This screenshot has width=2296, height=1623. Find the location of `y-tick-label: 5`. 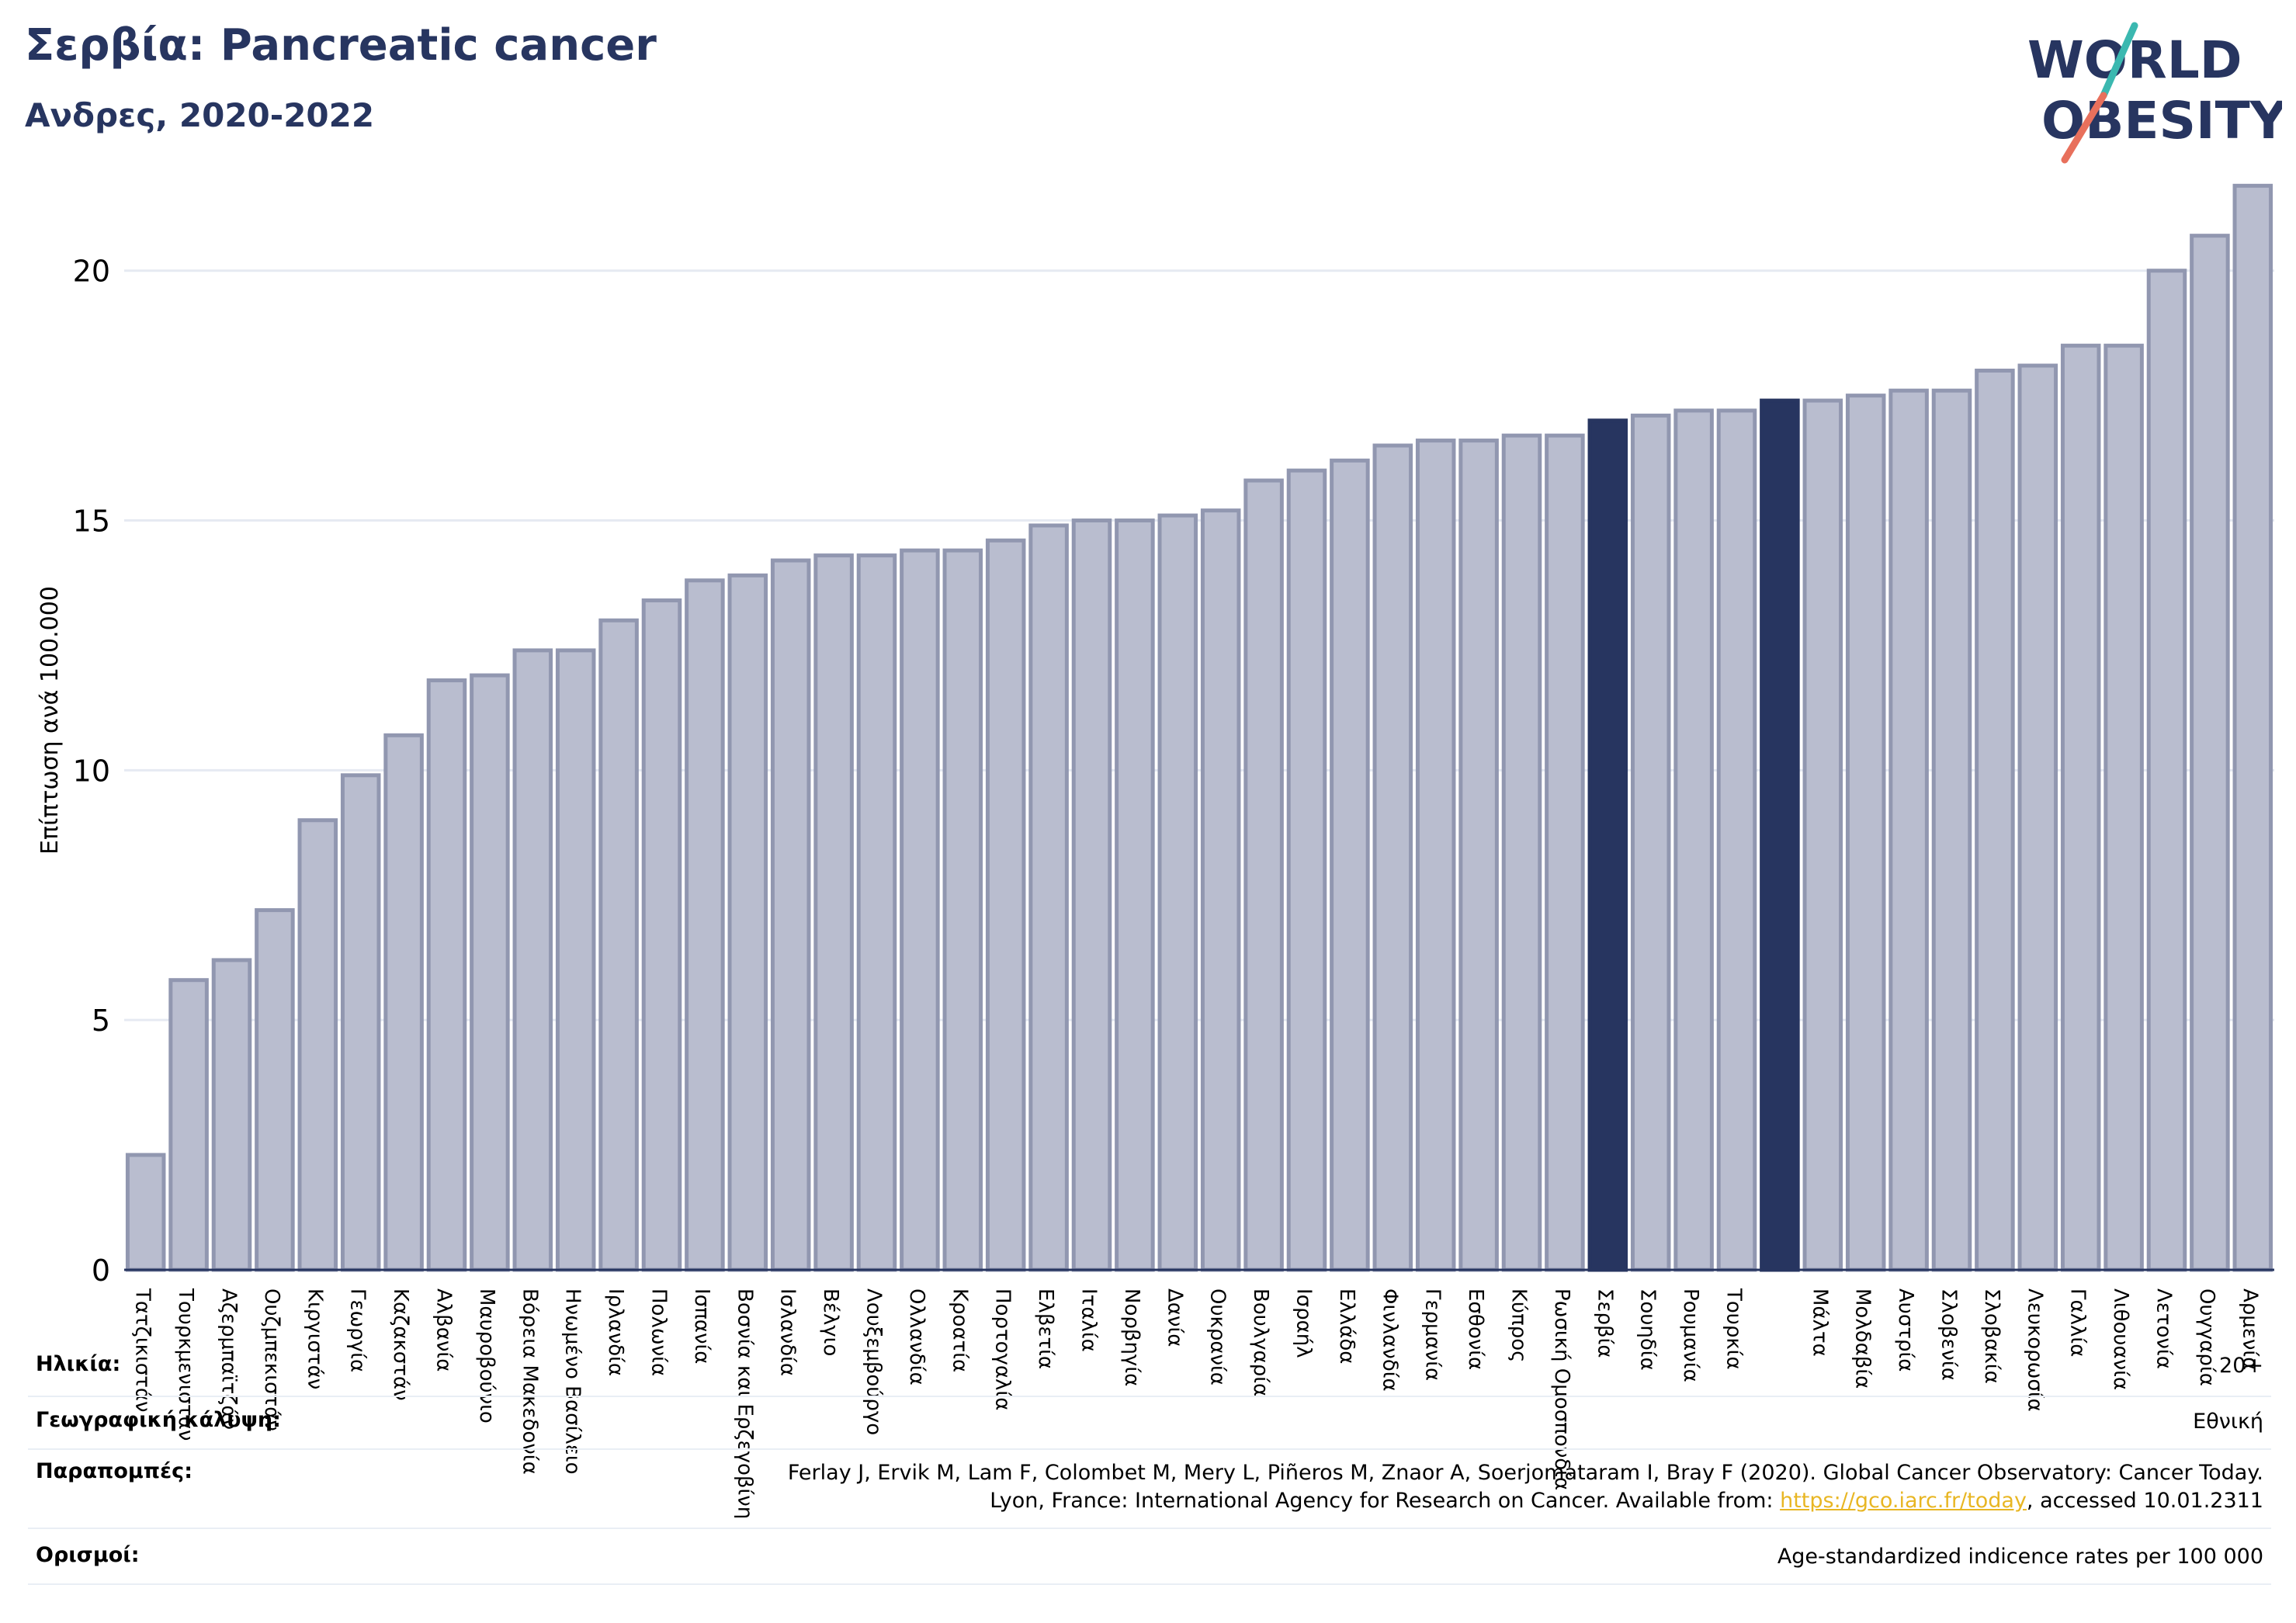

y-tick-label: 5 is located at coordinates (101, 1021).